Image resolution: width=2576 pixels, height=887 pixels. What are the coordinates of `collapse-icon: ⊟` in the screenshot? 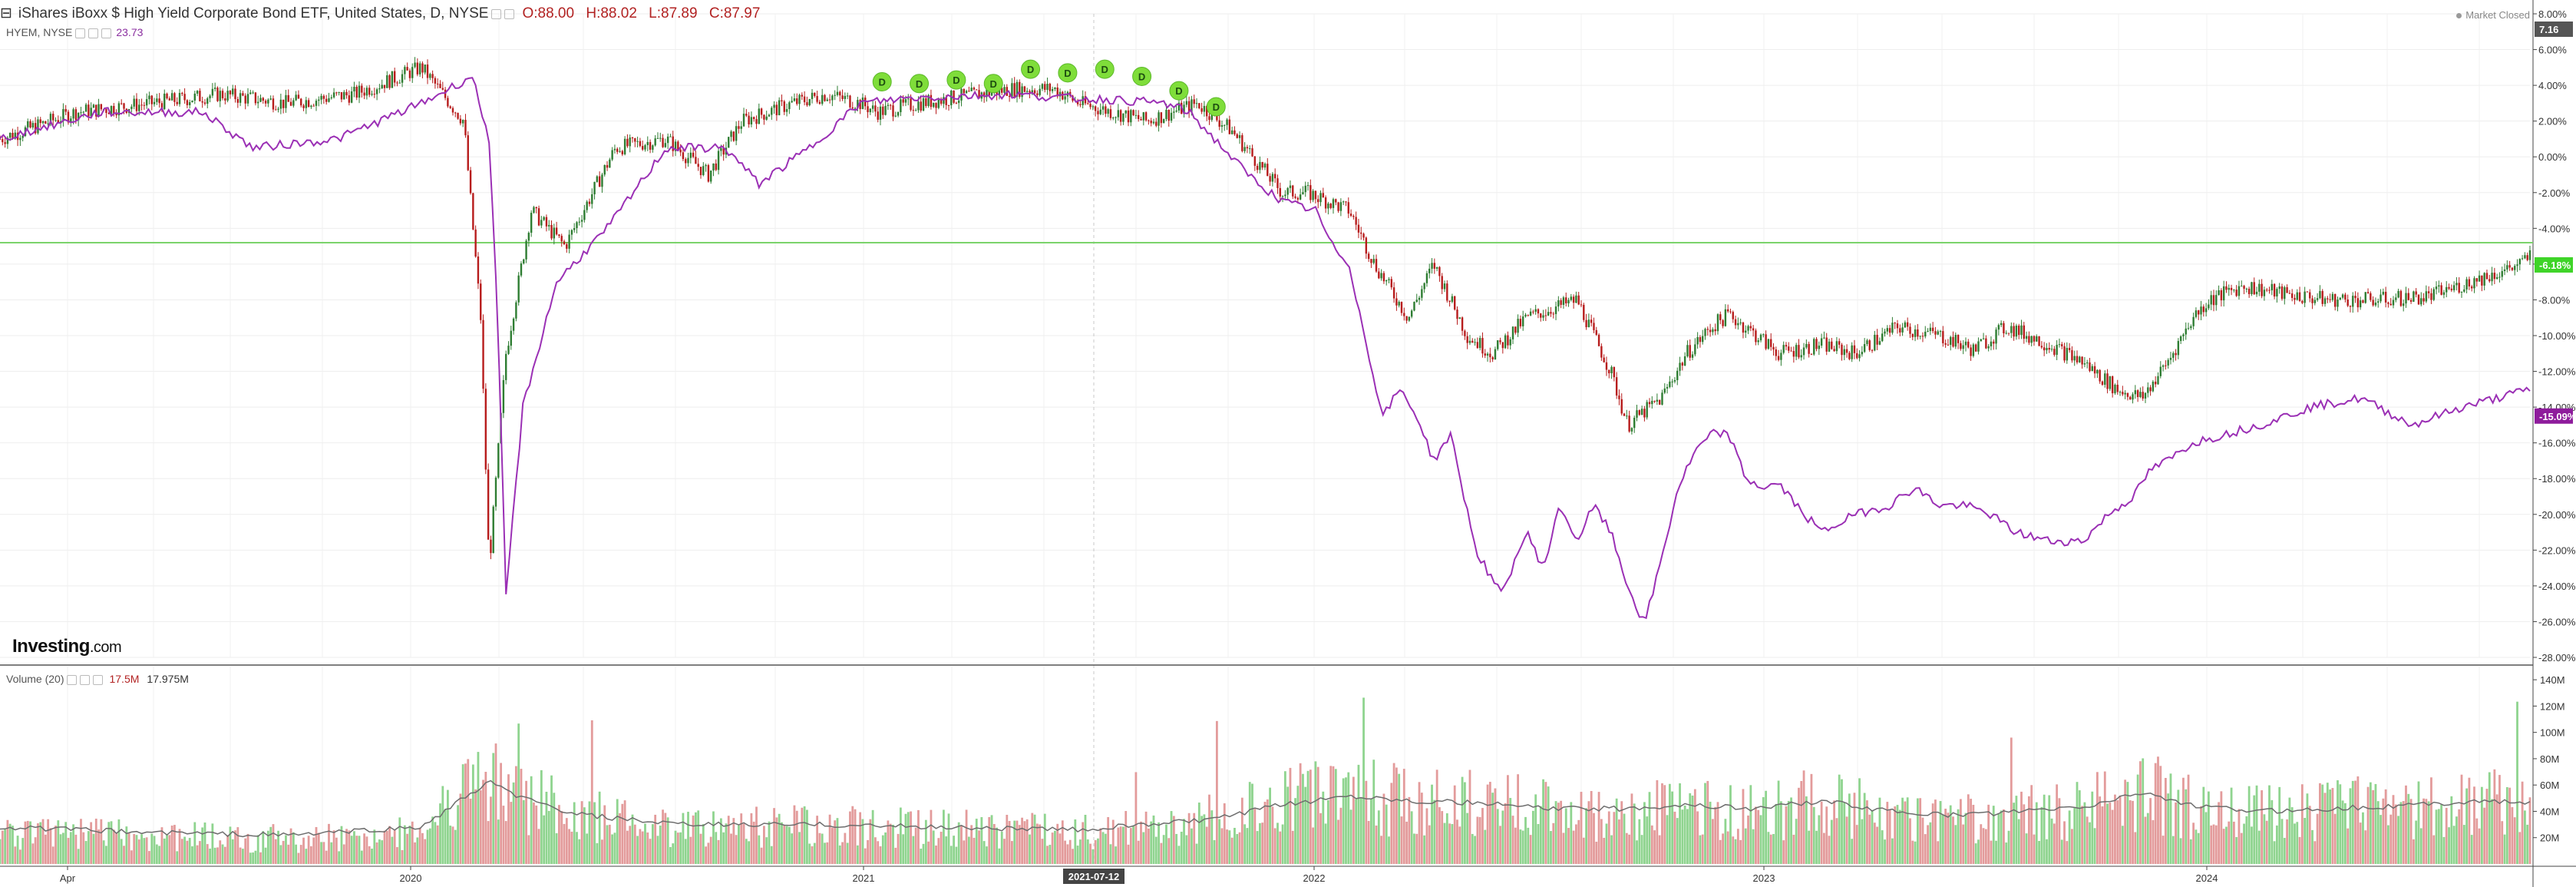 It's located at (6, 13).